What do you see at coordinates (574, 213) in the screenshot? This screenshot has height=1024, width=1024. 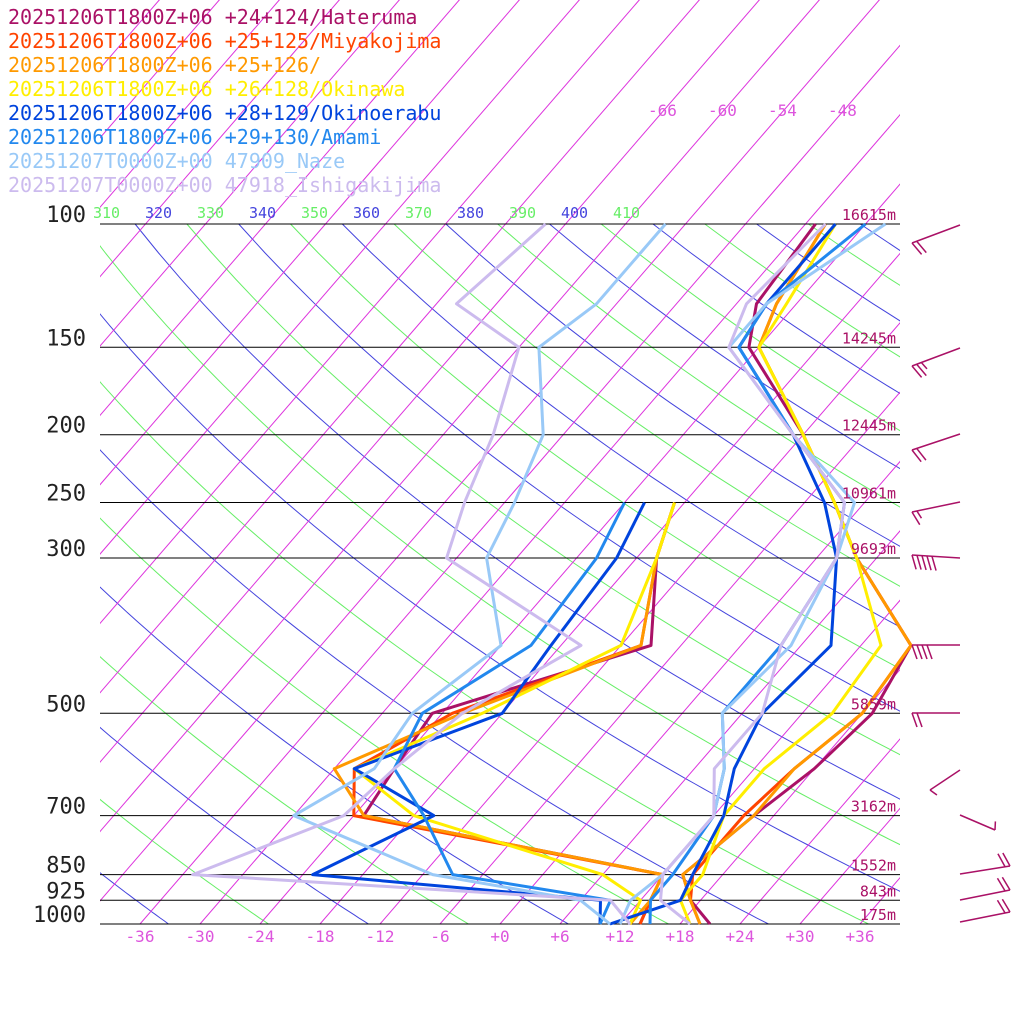 I see `theta-label: 400` at bounding box center [574, 213].